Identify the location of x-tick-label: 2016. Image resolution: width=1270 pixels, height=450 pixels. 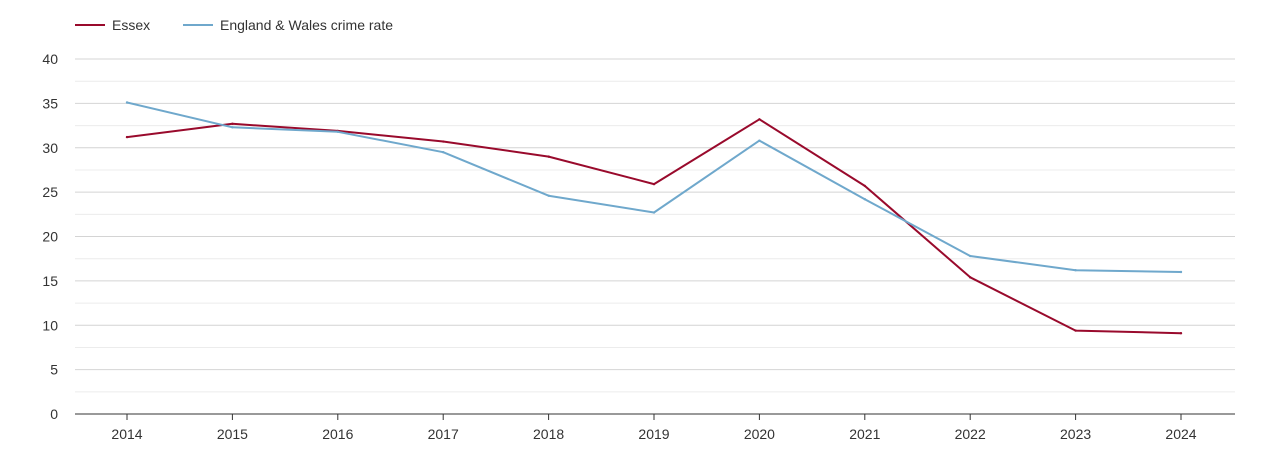
(337, 434).